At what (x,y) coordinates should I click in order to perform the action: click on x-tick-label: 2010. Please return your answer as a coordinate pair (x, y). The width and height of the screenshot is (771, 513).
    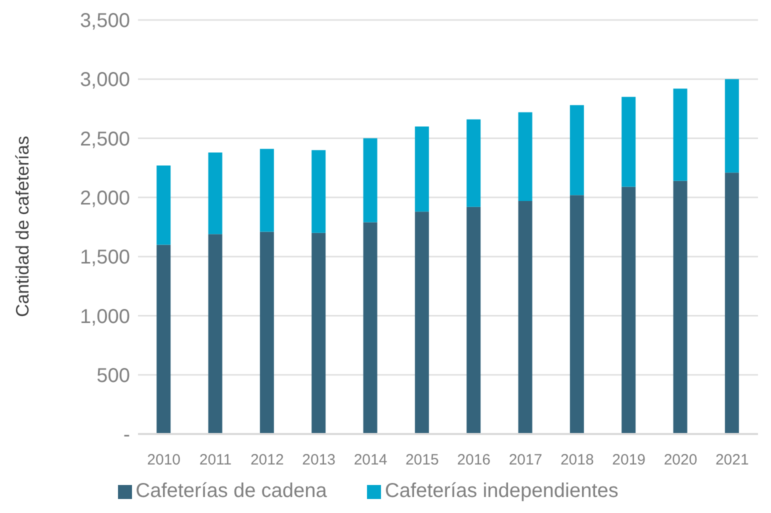
    Looking at the image, I should click on (164, 460).